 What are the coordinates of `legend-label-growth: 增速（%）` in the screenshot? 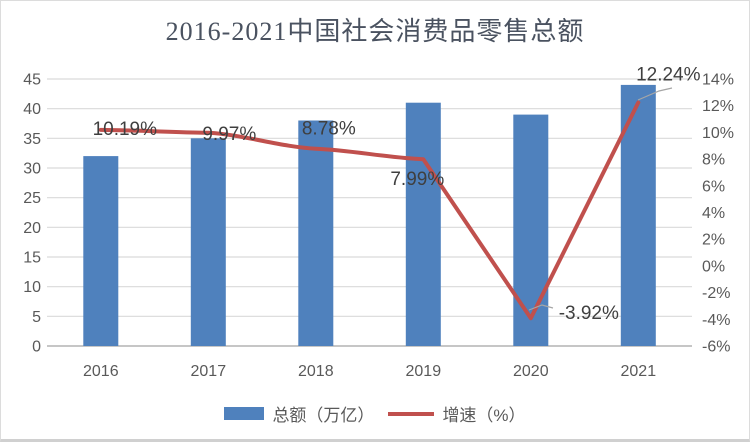 It's located at (484, 415).